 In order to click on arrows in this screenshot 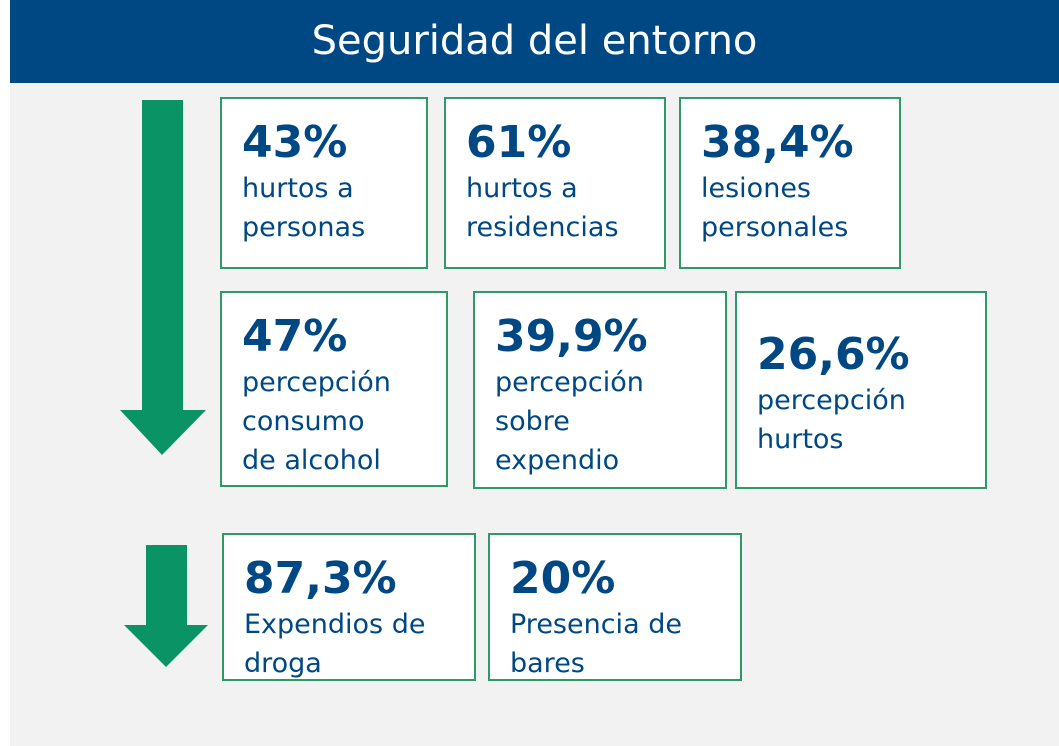, I will do `click(164, 383)`.